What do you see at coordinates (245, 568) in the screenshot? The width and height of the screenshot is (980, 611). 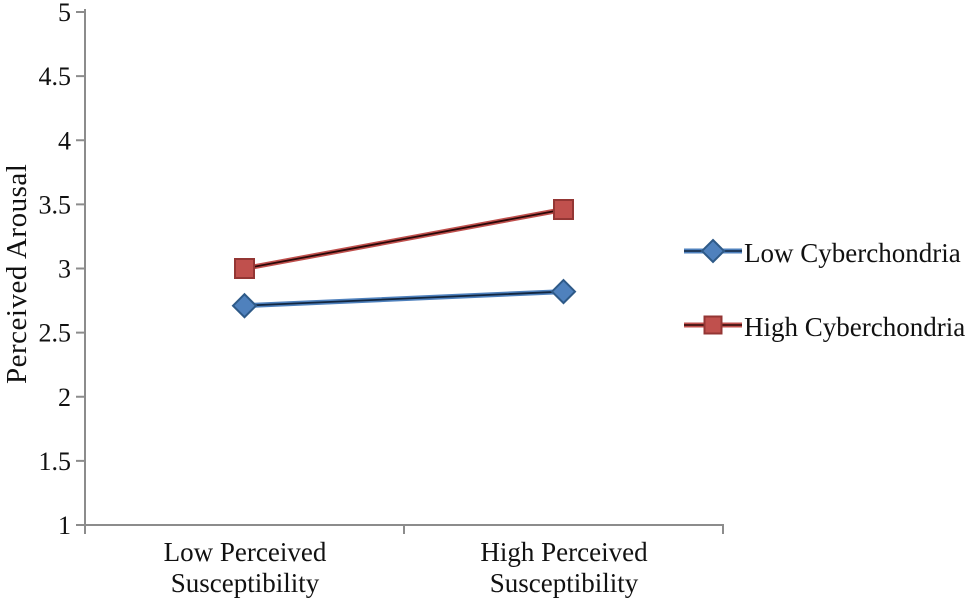 I see `x-category-label-low: Low Perceived Susceptibility` at bounding box center [245, 568].